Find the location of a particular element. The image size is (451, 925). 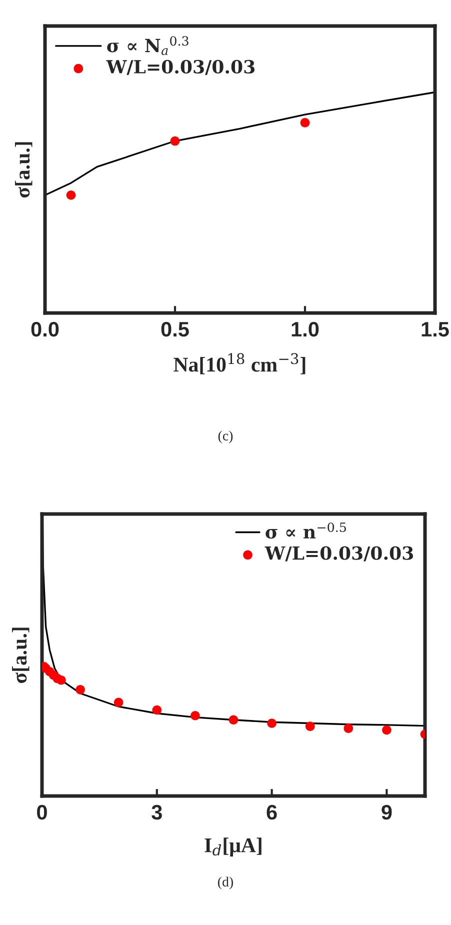

x-tick-label: 1.5 is located at coordinates (435, 329).